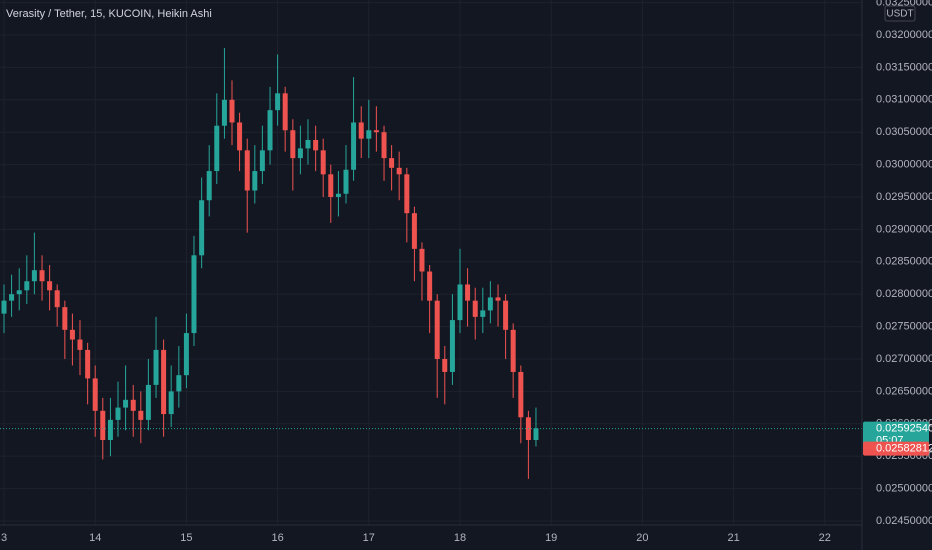 The width and height of the screenshot is (932, 550). Describe the element at coordinates (904, 488) in the screenshot. I see `y-tick-label: 0.02500000` at that location.